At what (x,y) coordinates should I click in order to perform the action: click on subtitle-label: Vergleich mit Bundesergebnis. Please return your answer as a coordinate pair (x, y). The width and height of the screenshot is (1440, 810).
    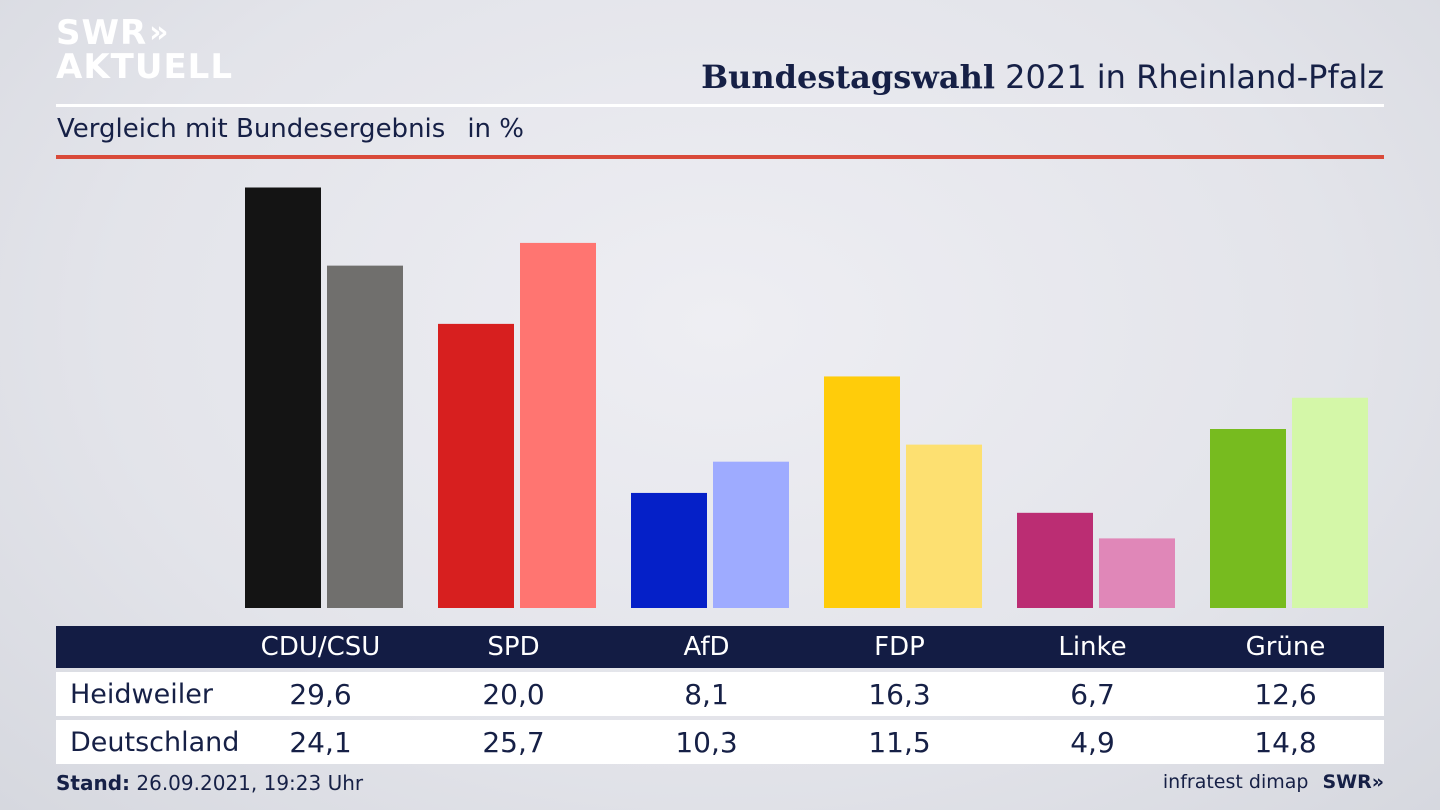
    Looking at the image, I should click on (251, 129).